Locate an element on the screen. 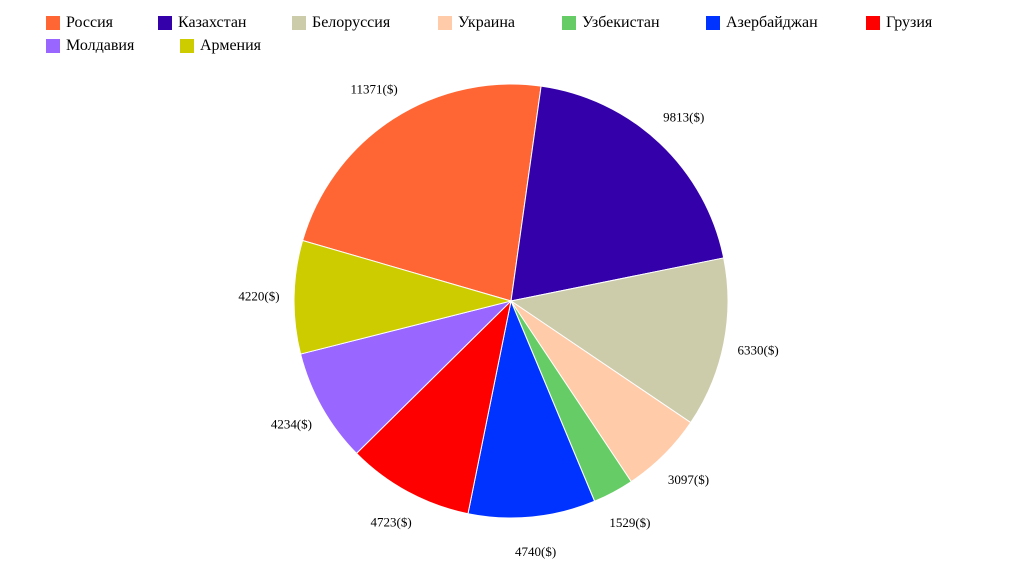 Image resolution: width=1024 pixels, height=568 pixels. slice-value-label: 1529($) is located at coordinates (629, 522).